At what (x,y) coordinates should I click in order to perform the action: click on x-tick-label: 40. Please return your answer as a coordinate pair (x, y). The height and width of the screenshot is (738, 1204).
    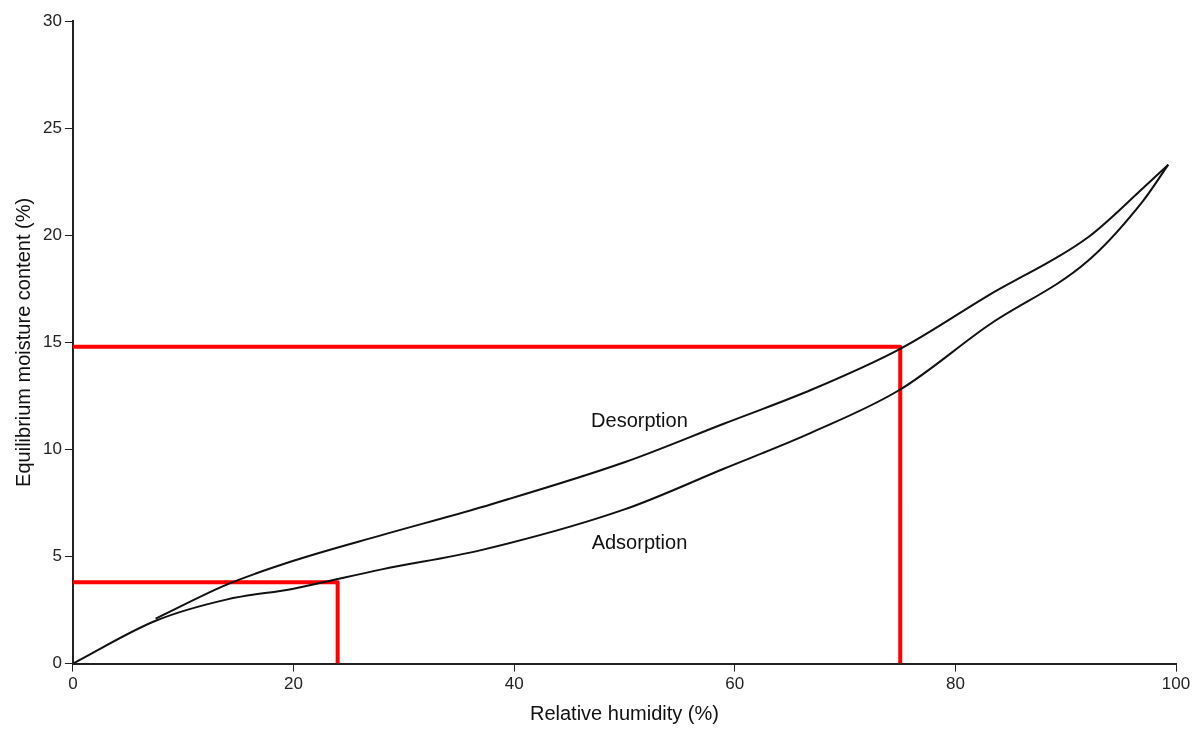
    Looking at the image, I should click on (514, 684).